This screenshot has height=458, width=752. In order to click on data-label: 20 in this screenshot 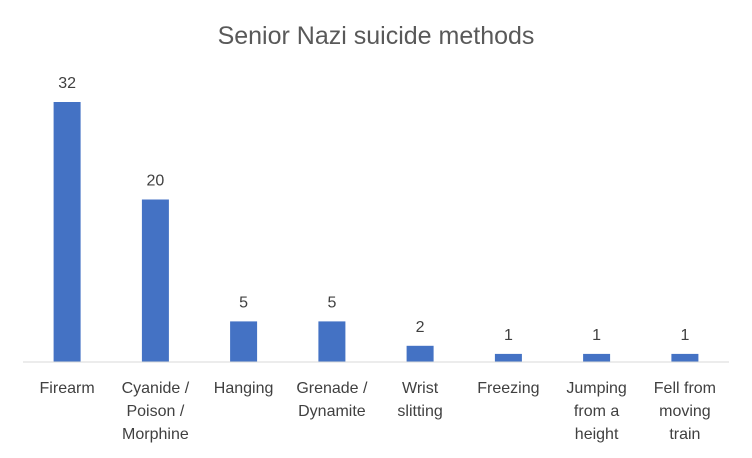, I will do `click(156, 181)`.